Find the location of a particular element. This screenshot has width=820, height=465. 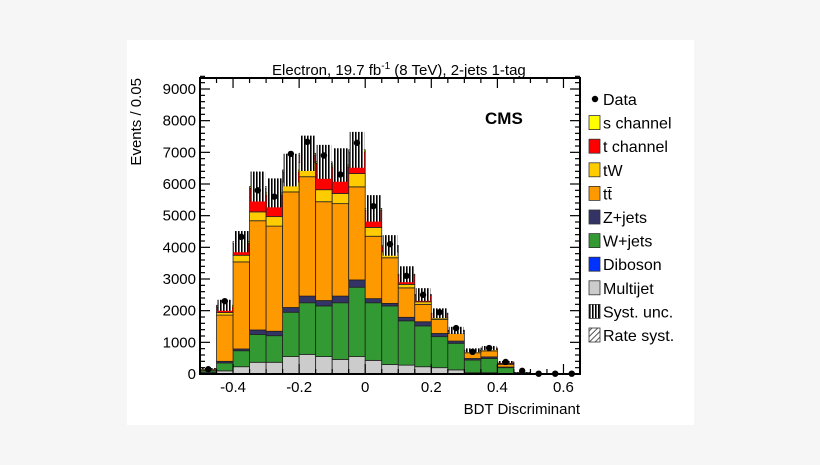

x-tick-label: 0.6 is located at coordinates (563, 387).